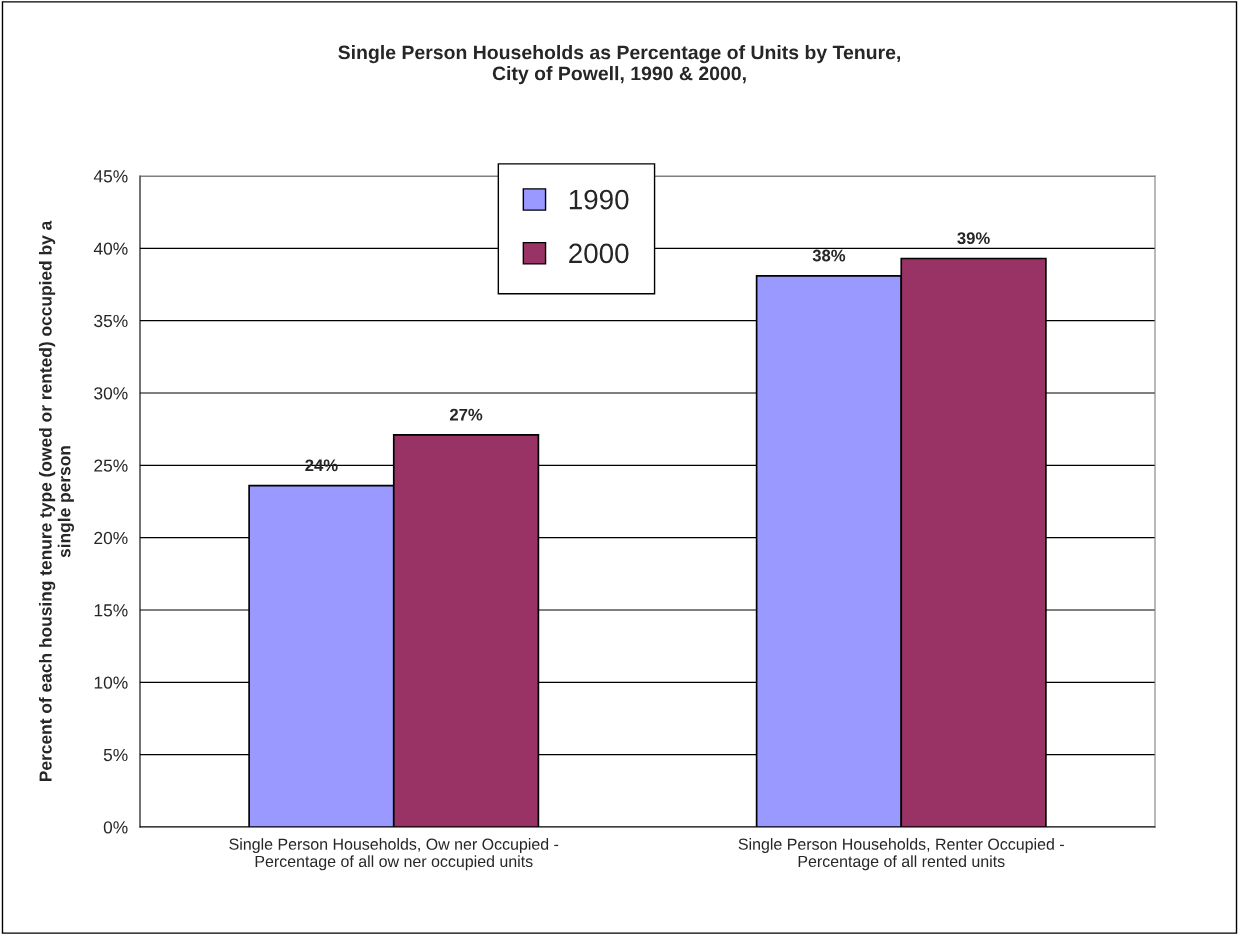 The image size is (1239, 935). What do you see at coordinates (111, 321) in the screenshot?
I see `y-tick-label: 35%` at bounding box center [111, 321].